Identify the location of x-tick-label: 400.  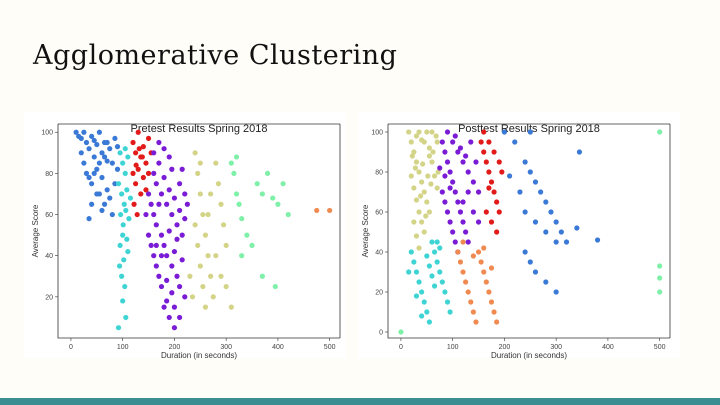
(608, 347).